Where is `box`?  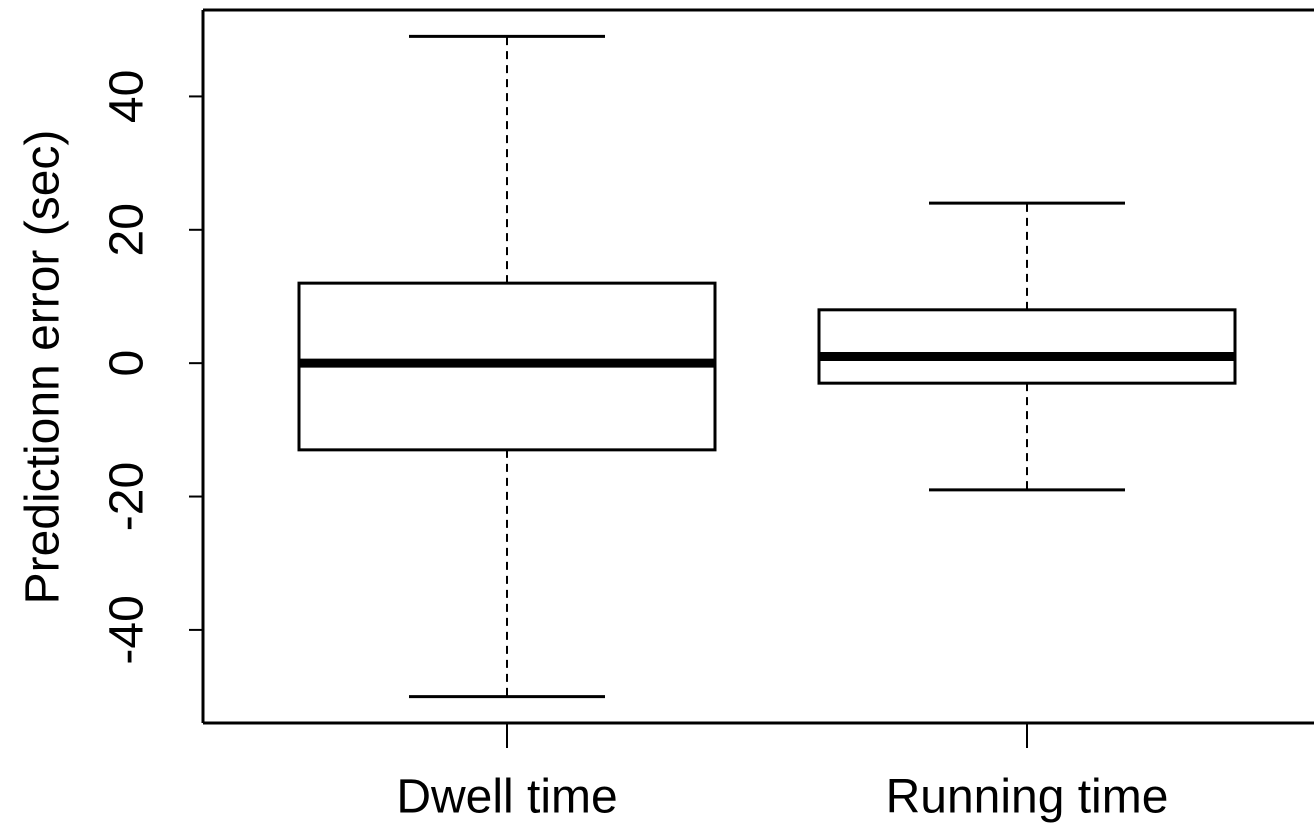
box is located at coordinates (1027, 346).